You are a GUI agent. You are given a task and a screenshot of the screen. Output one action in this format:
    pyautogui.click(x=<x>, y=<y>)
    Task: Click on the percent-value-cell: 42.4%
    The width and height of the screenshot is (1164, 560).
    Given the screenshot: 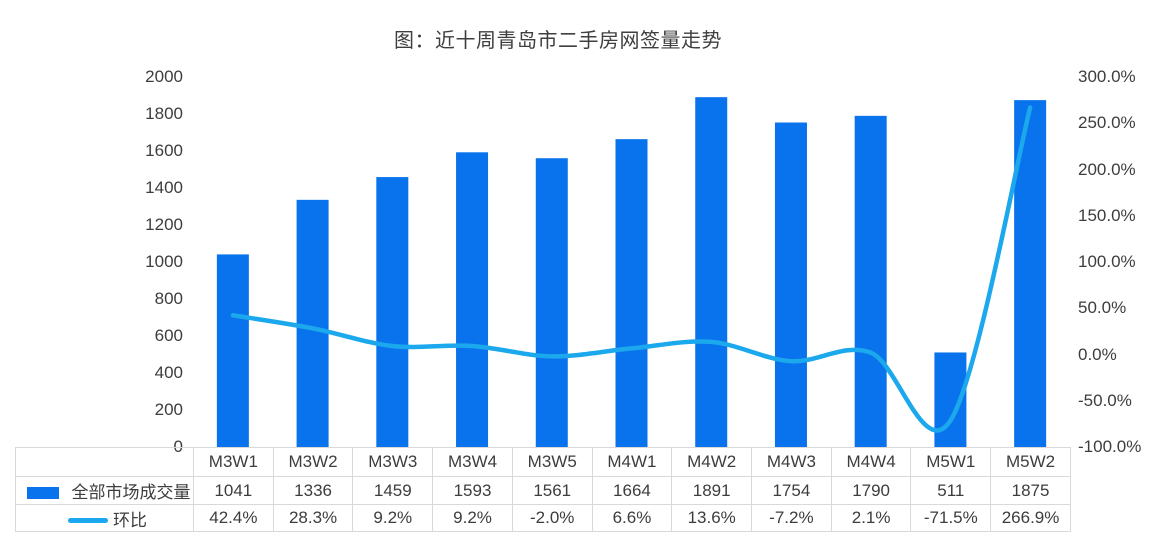 What is the action you would take?
    pyautogui.click(x=233, y=518)
    